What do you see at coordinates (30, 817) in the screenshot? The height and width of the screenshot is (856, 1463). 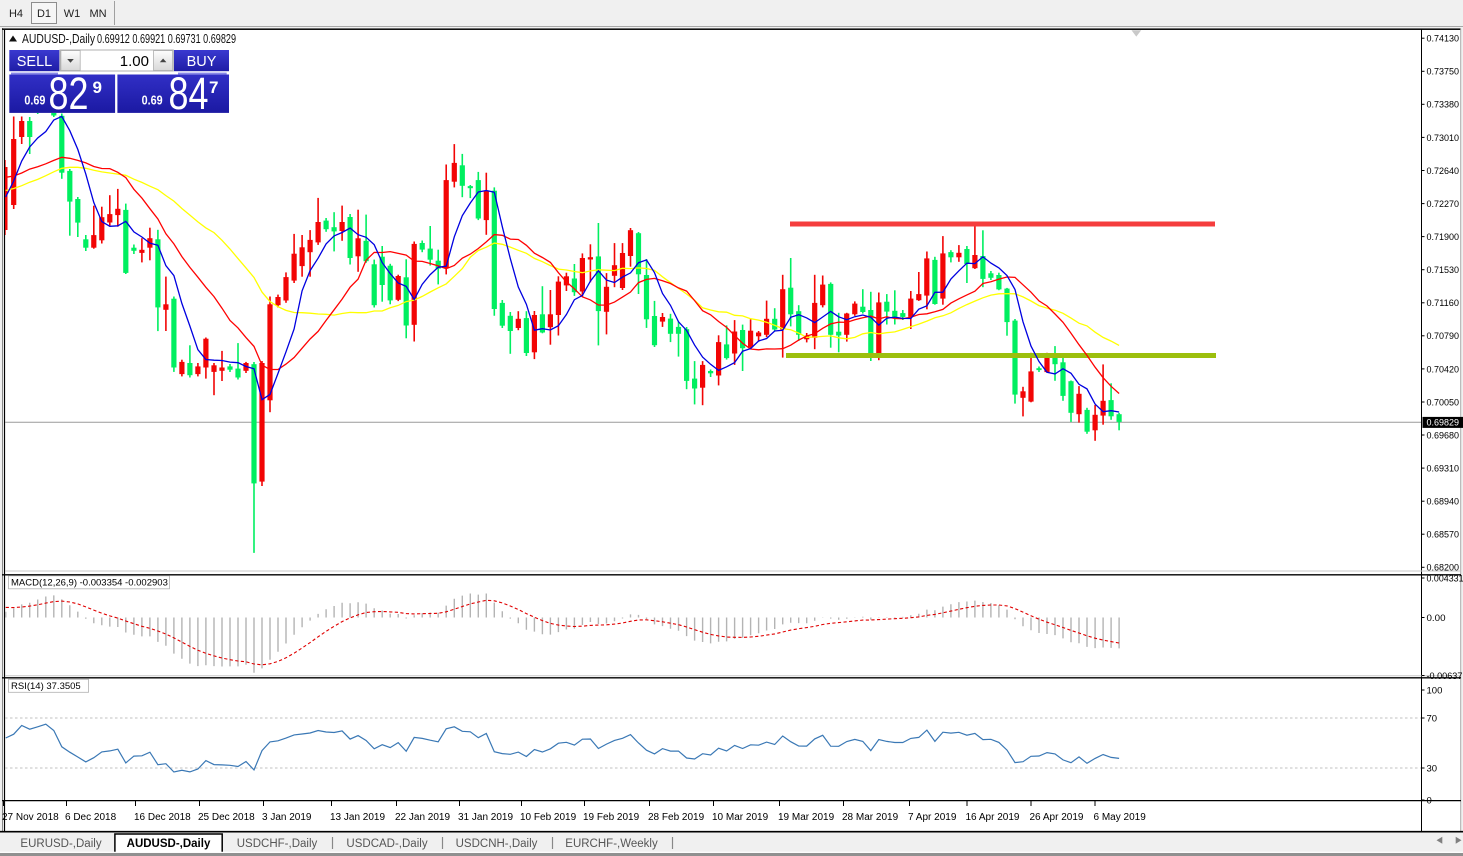 I see `svg-text: 27 Nov 2018` at bounding box center [30, 817].